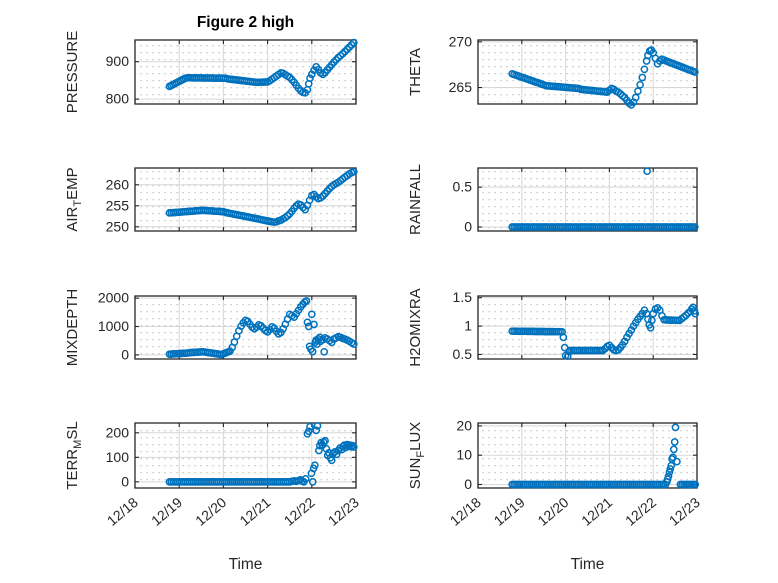 The height and width of the screenshot is (583, 778). I want to click on subplot-rainfall: 0 0.5 RAINFALL, so click(553, 199).